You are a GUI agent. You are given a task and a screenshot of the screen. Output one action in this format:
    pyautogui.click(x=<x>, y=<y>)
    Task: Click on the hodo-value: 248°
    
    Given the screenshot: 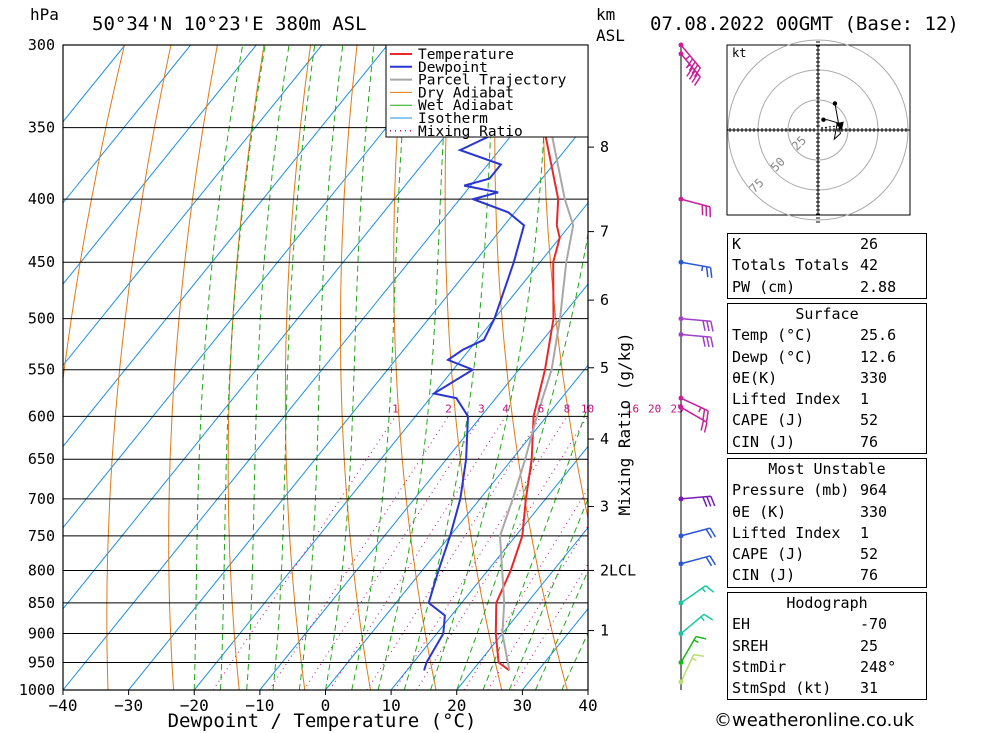 What is the action you would take?
    pyautogui.click(x=878, y=666)
    